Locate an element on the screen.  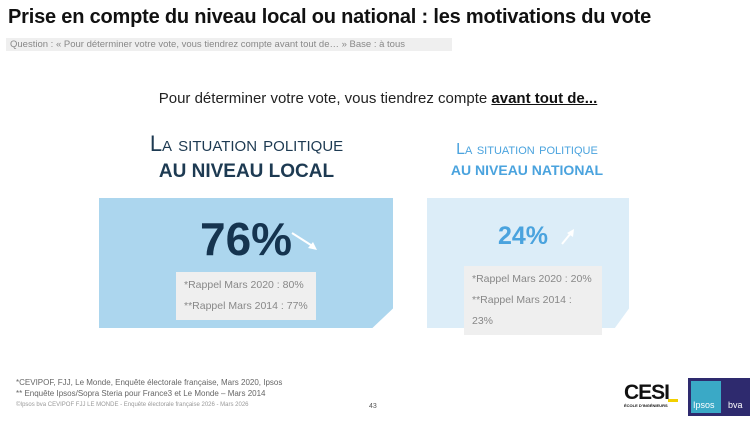
bva-text: bva is located at coordinates (735, 405).